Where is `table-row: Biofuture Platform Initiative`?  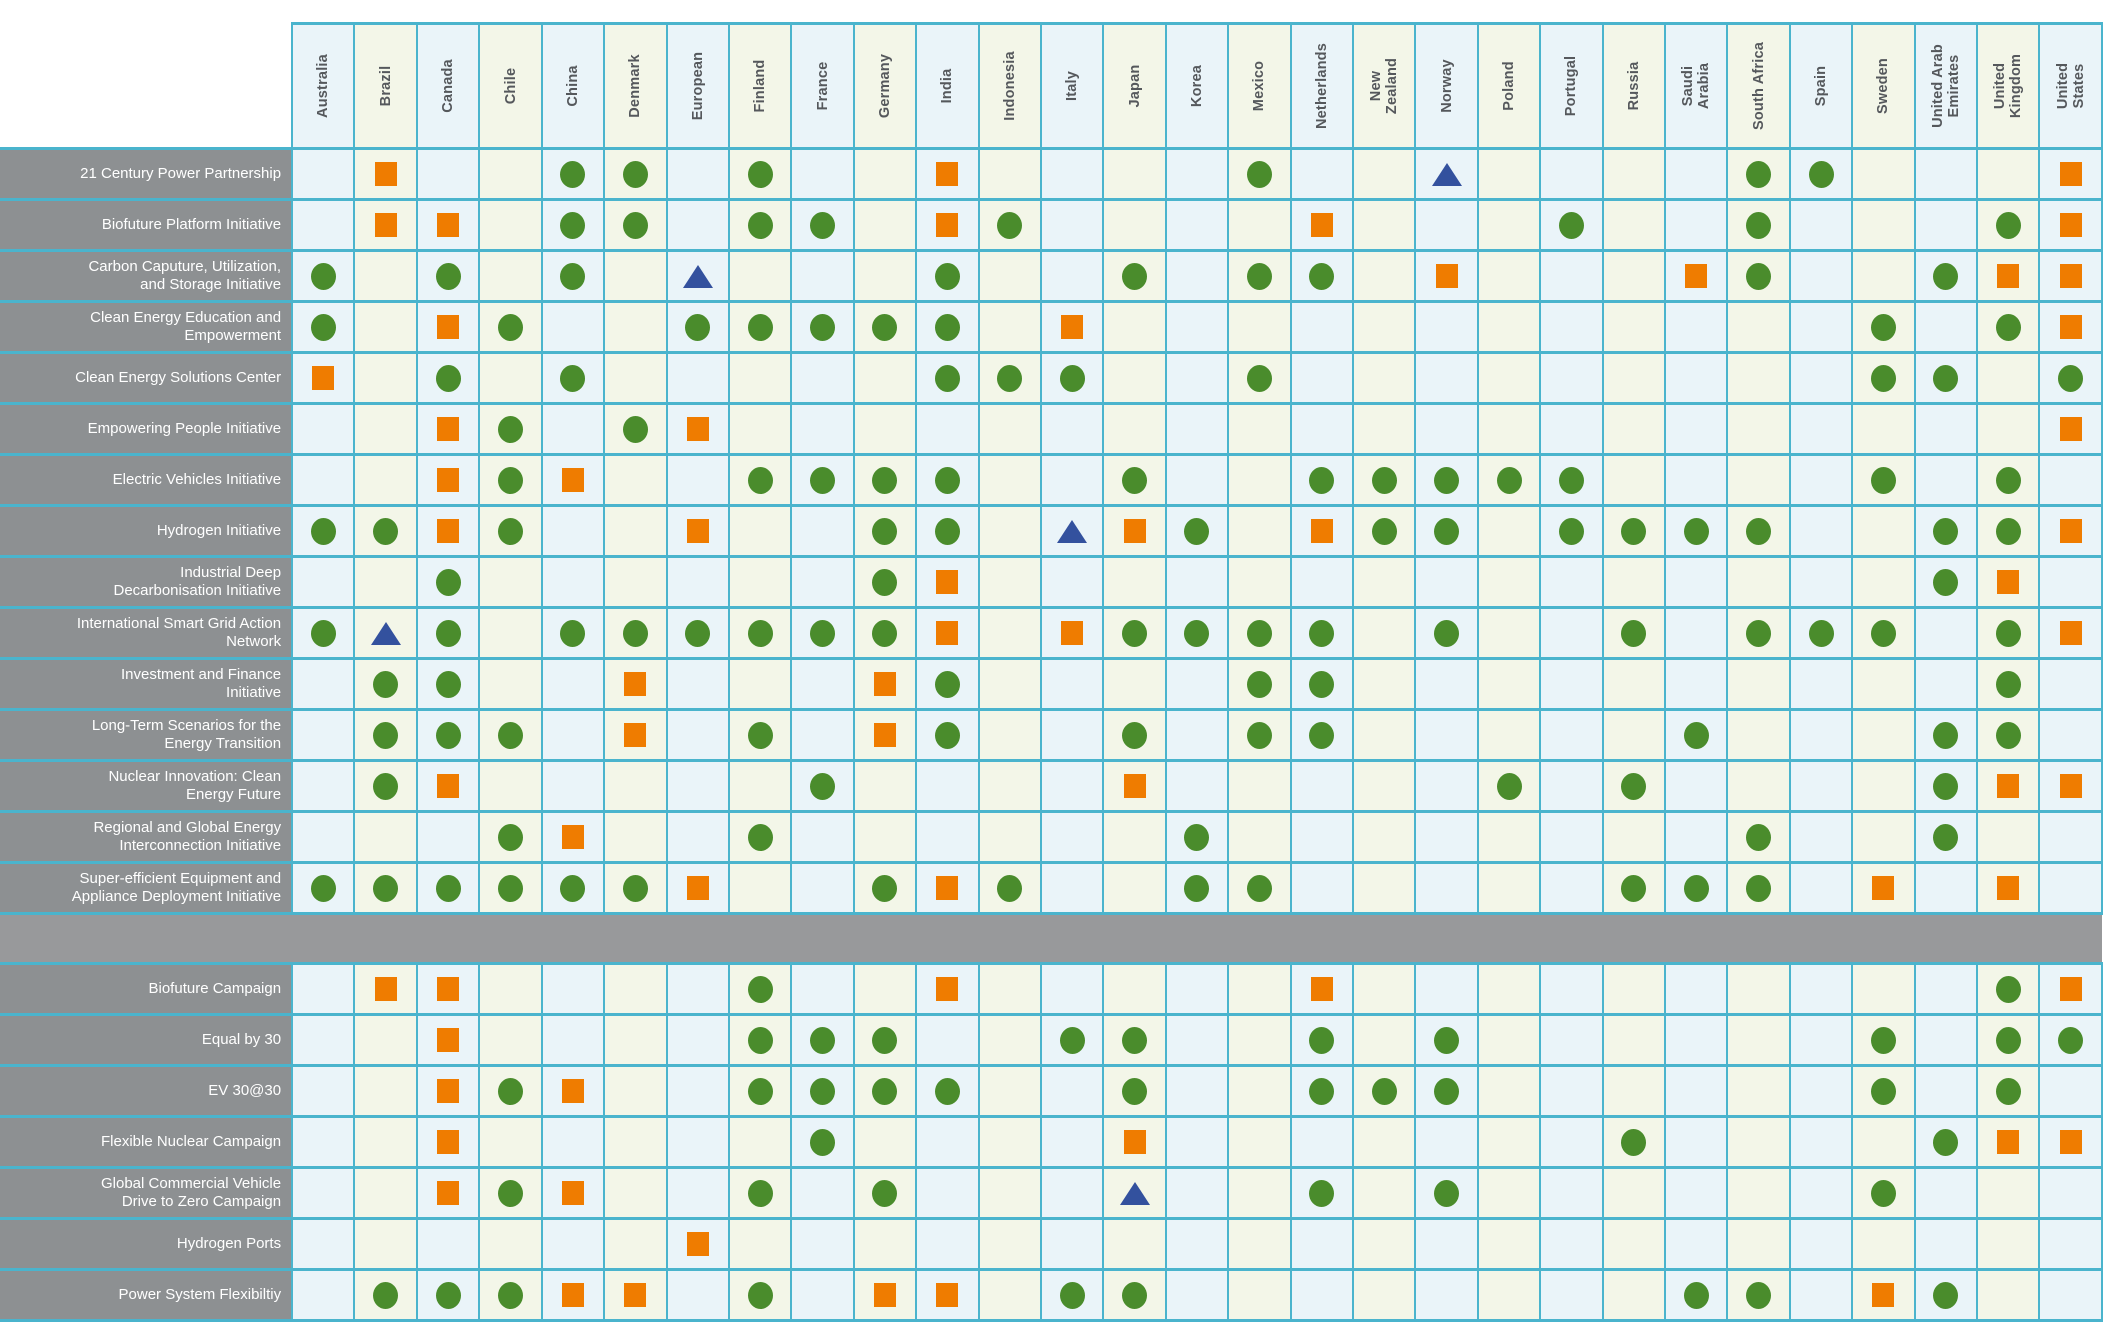 table-row: Biofuture Platform Initiative is located at coordinates (1051, 225).